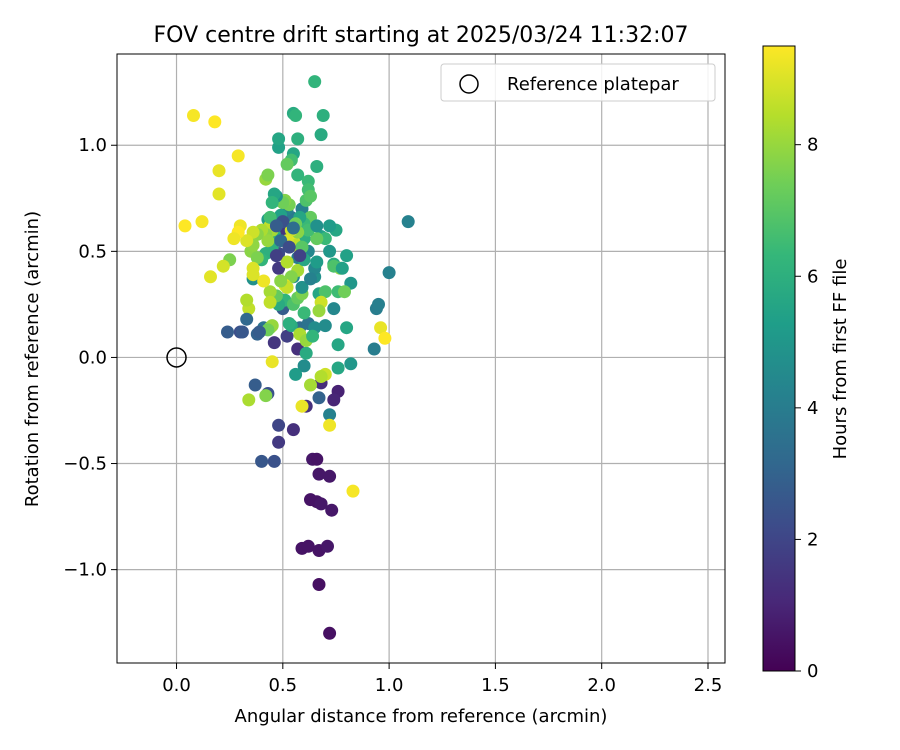 This screenshot has width=900, height=750. I want to click on legend-reference-marker, so click(469, 84).